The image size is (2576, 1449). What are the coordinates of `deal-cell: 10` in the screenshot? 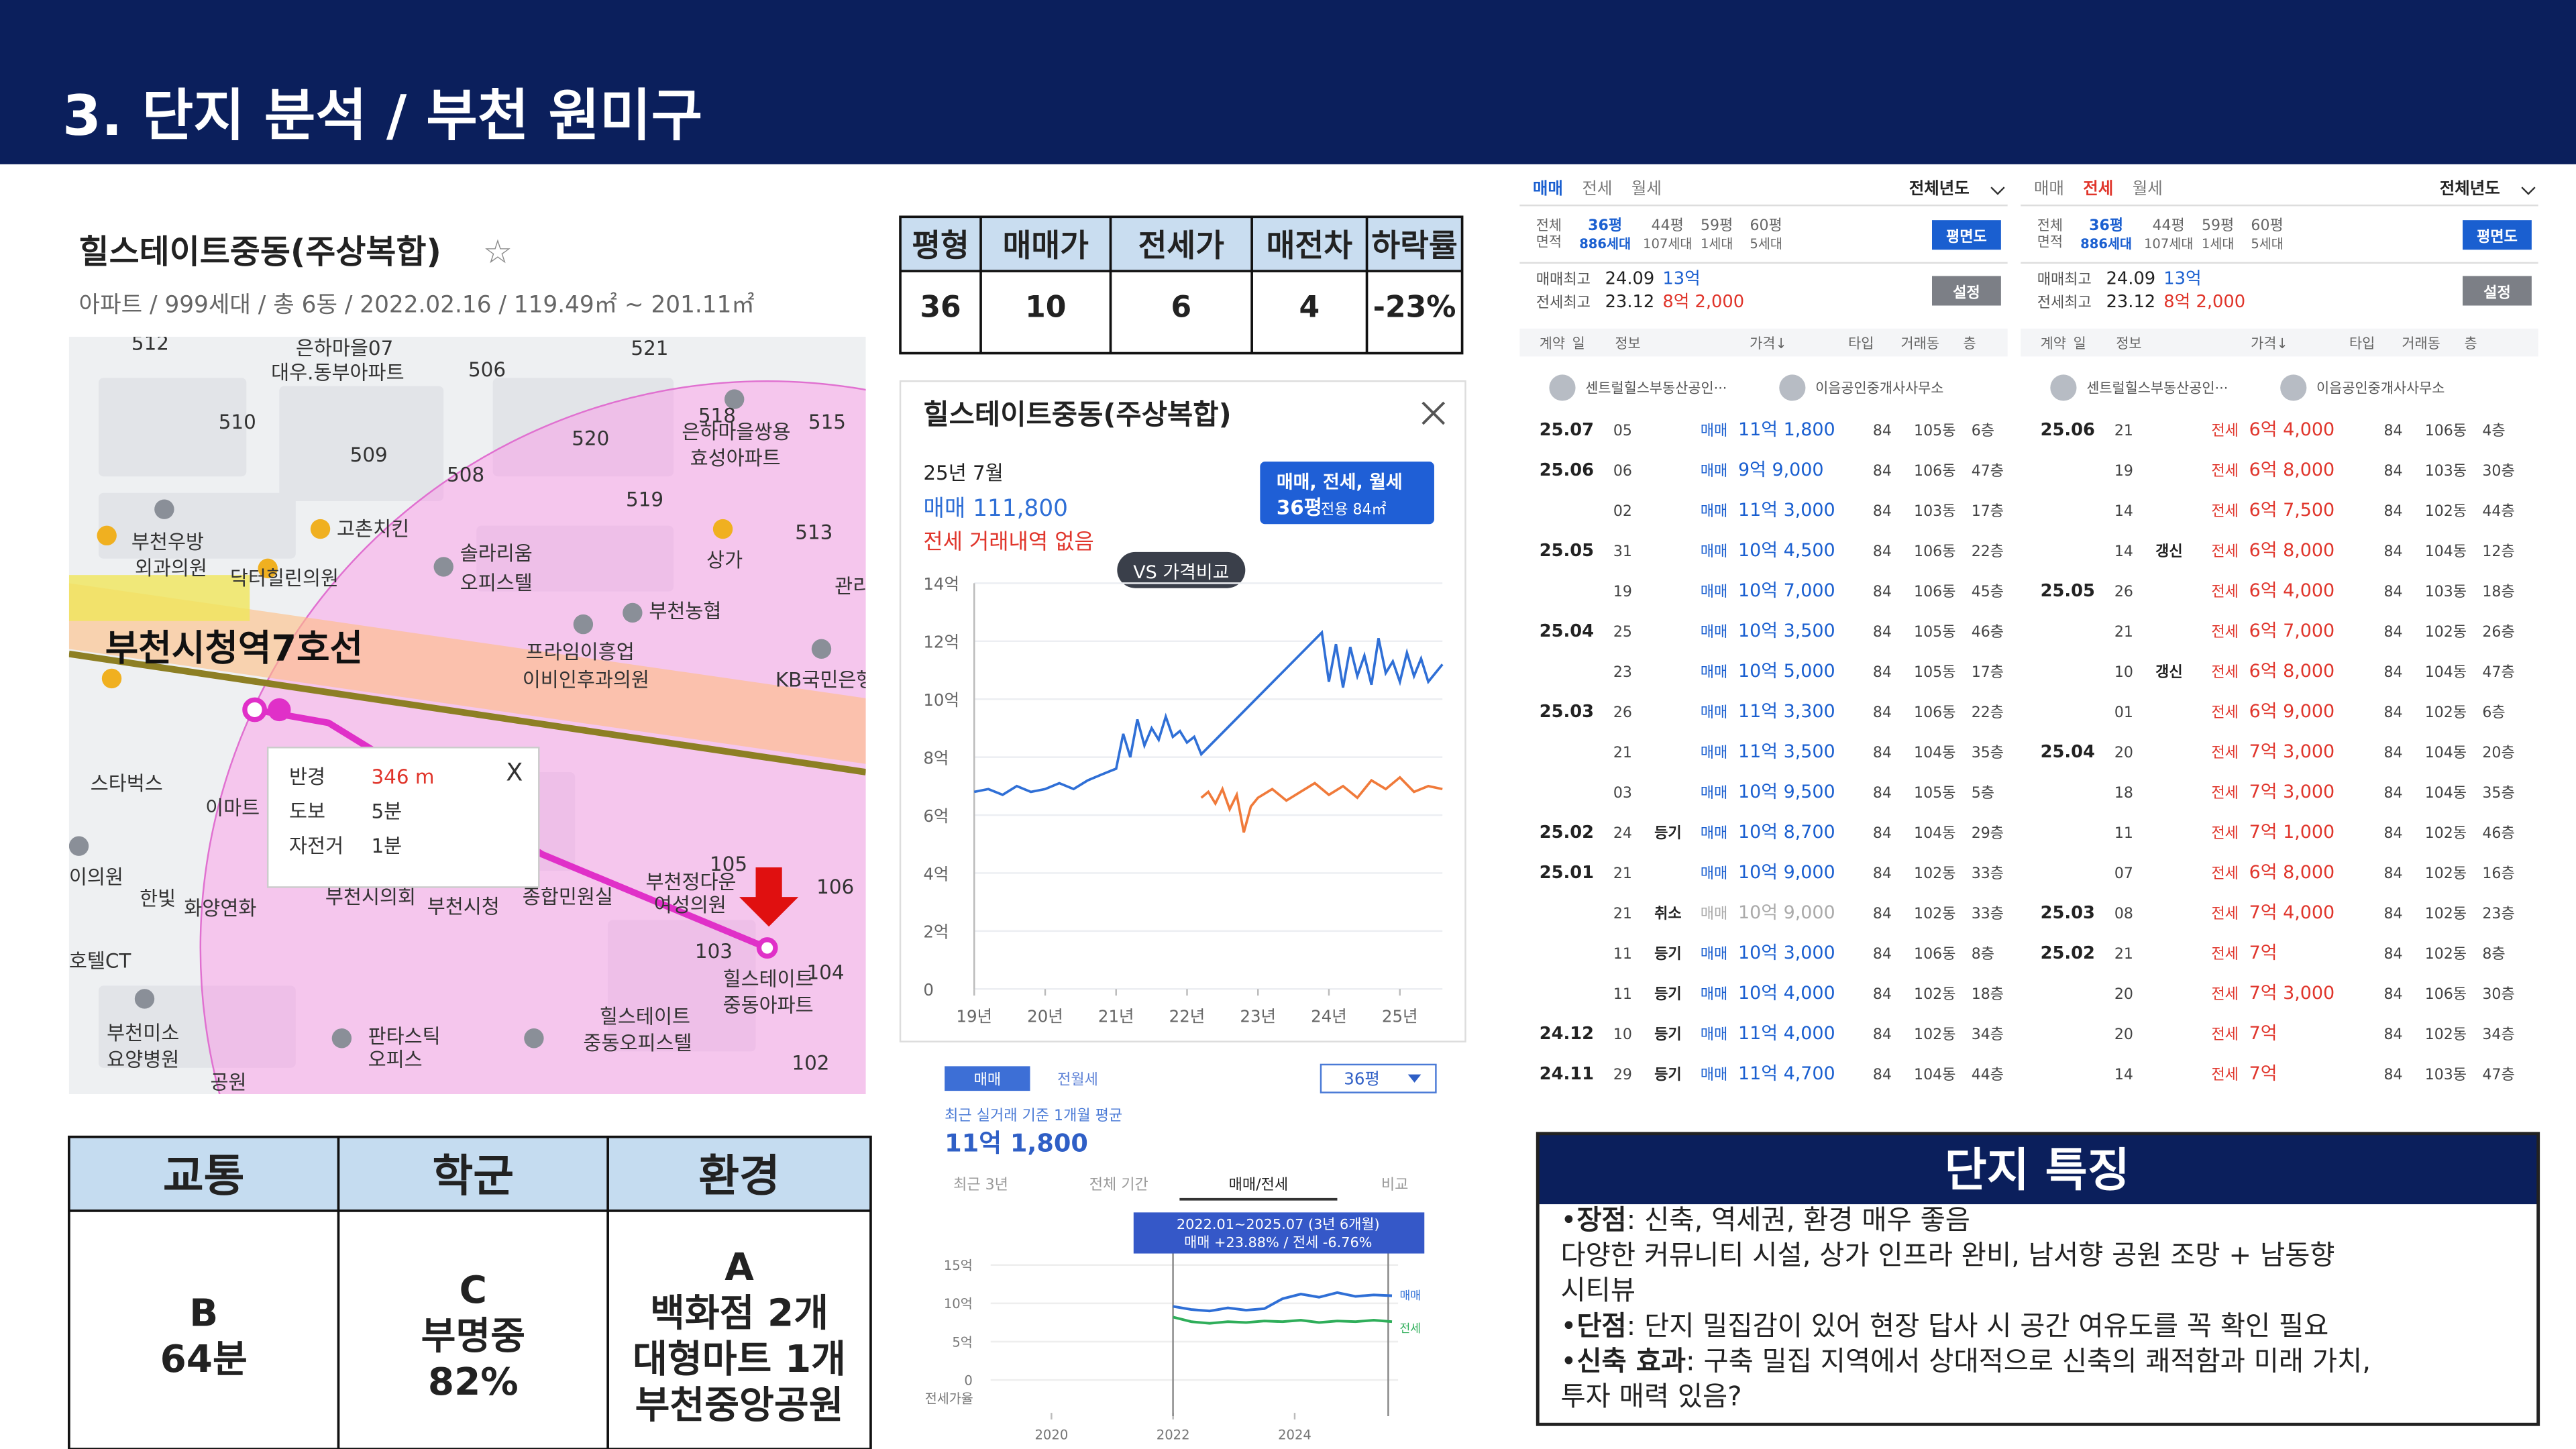 It's located at (2123, 672).